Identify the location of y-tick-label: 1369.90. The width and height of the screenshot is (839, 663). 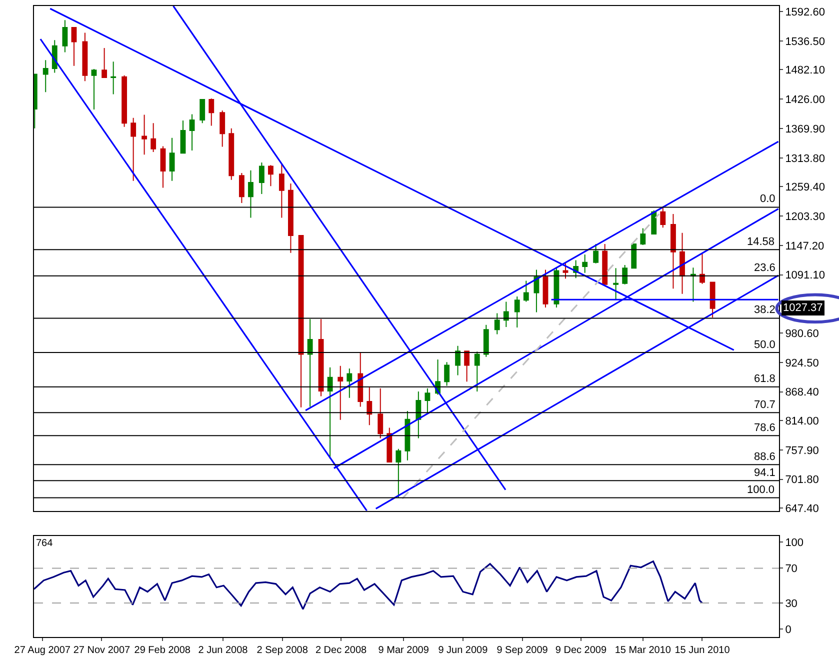
(805, 129).